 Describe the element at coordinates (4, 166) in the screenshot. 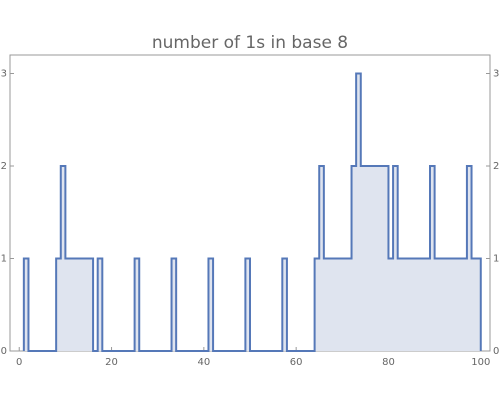

I see `y-tick-label: 2` at that location.